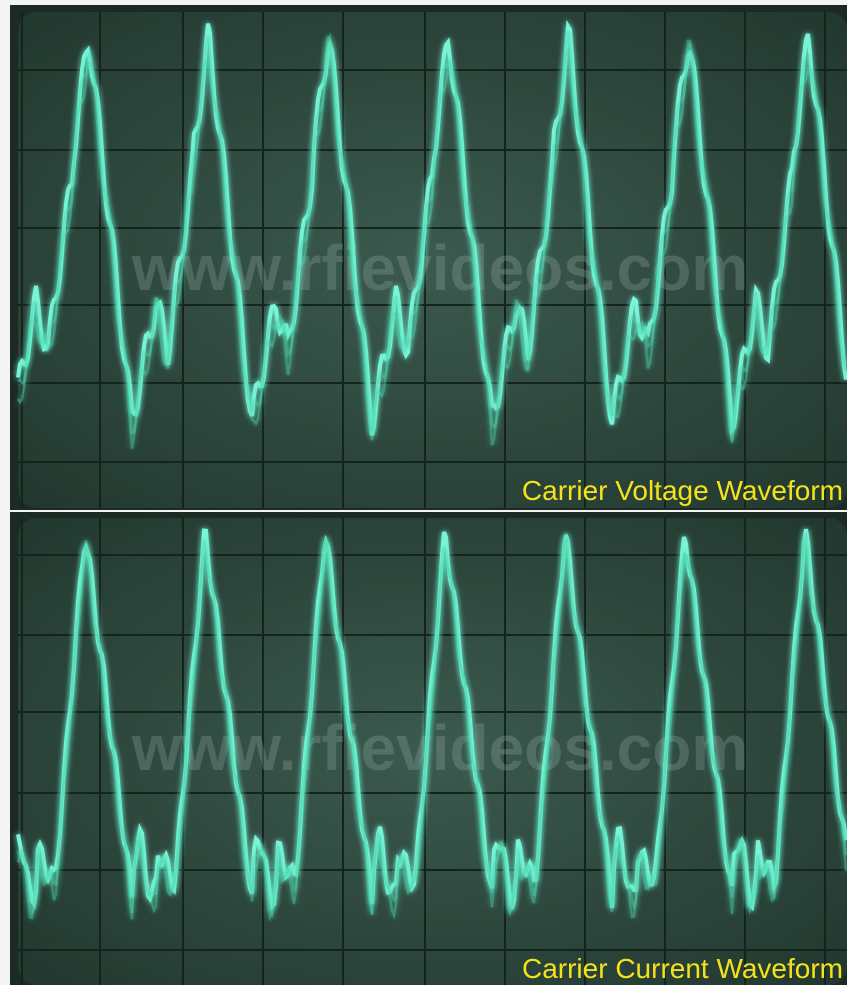 Image resolution: width=847 pixels, height=985 pixels. What do you see at coordinates (682, 490) in the screenshot?
I see `caption: Carrier Voltage Waveform` at bounding box center [682, 490].